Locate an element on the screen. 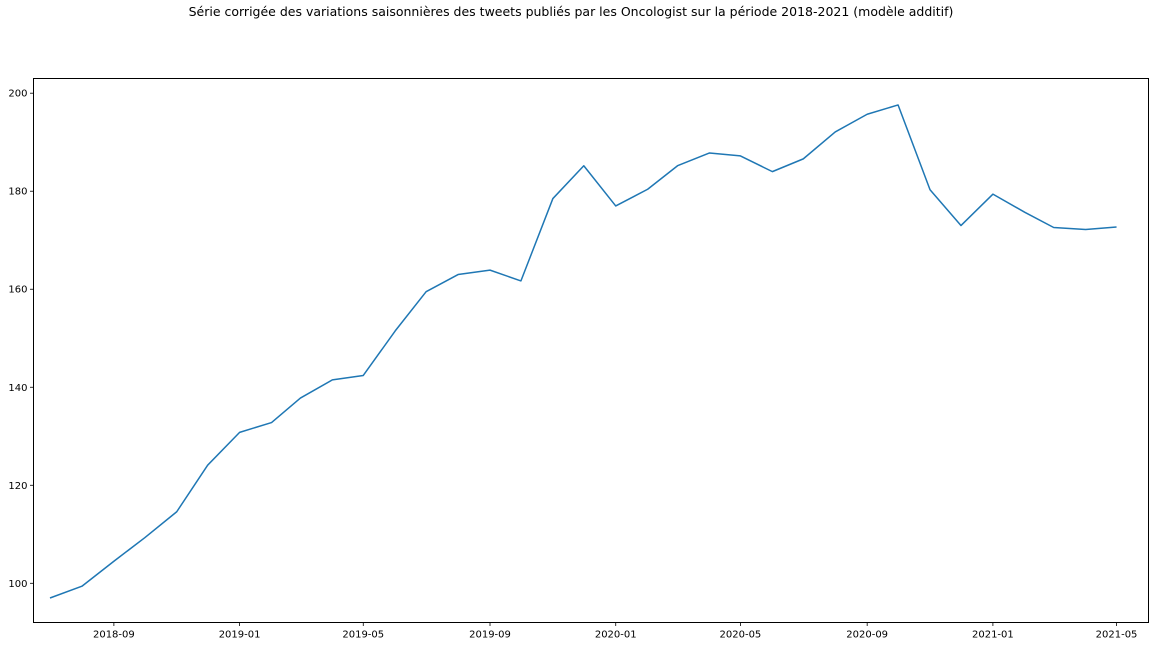 This screenshot has height=646, width=1156. x-tick-label: 2020-09 is located at coordinates (867, 635).